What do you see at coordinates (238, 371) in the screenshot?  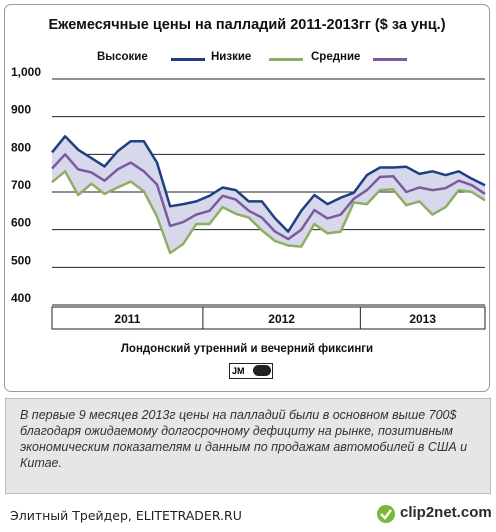 I see `jm-logo-text: JM` at bounding box center [238, 371].